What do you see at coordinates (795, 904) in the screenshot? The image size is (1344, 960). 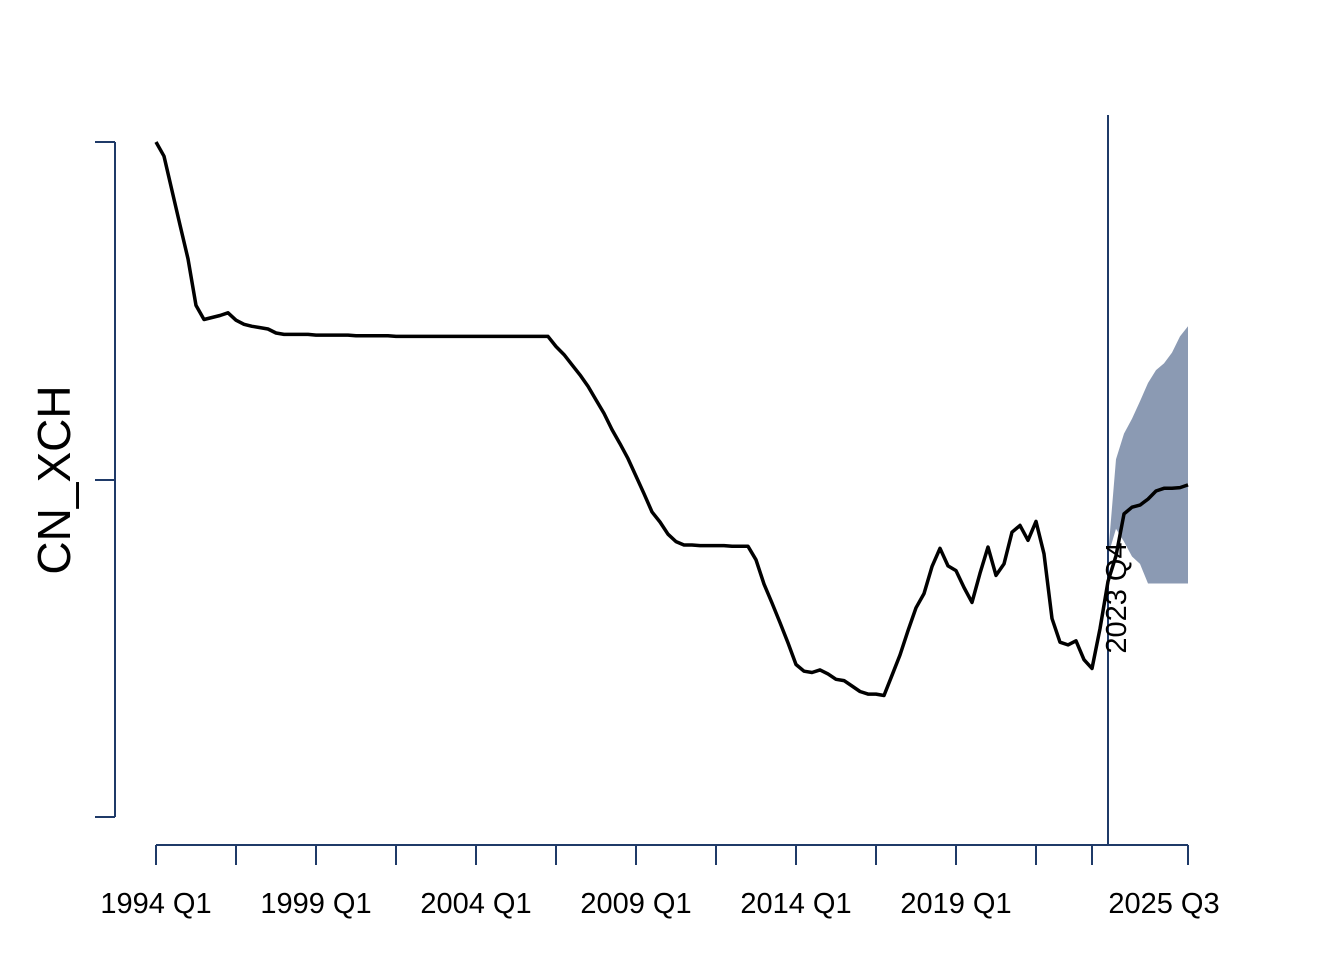 I see `x-tick-label: 2014 Q1` at bounding box center [795, 904].